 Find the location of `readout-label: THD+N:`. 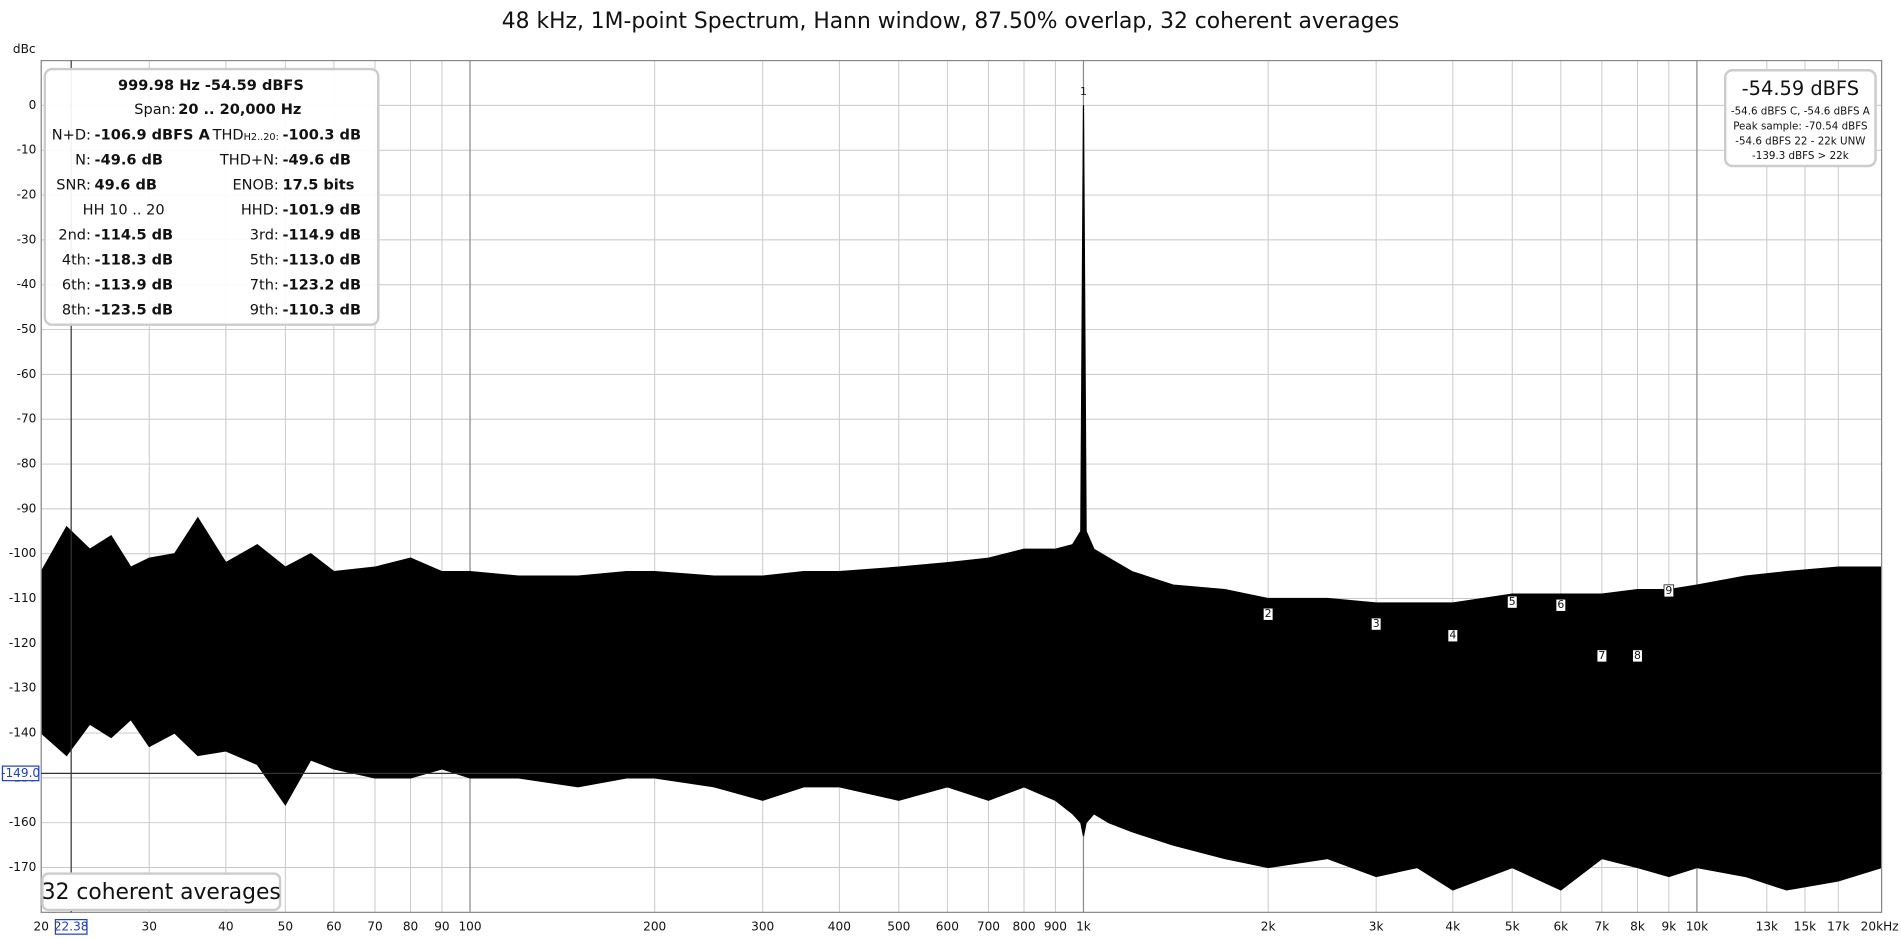

readout-label: THD+N: is located at coordinates (249, 161).